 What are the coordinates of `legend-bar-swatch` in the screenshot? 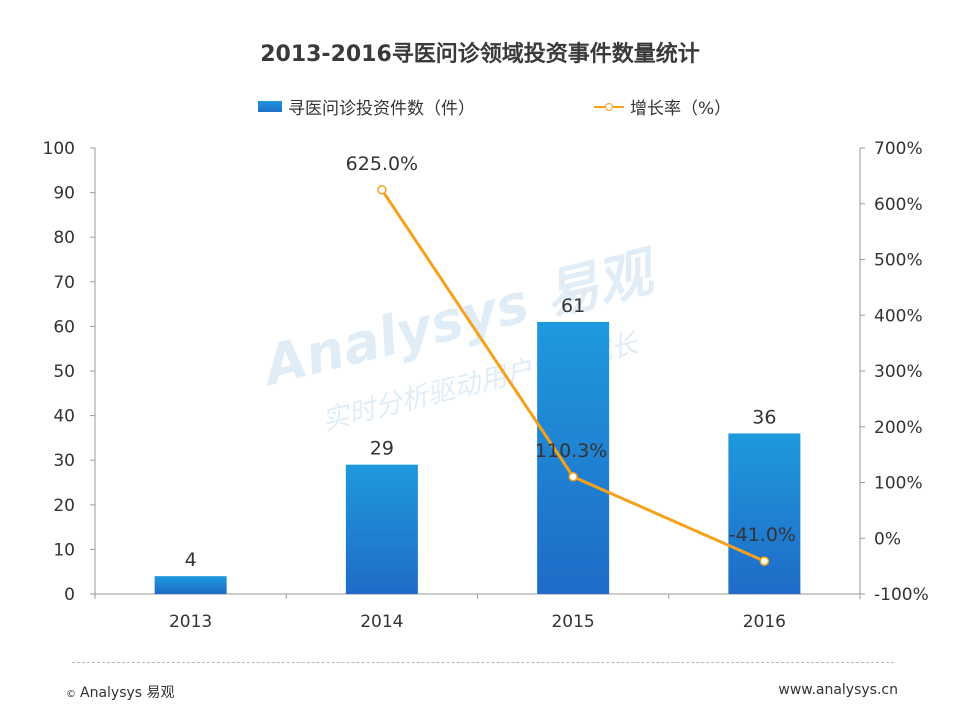 It's located at (270, 106).